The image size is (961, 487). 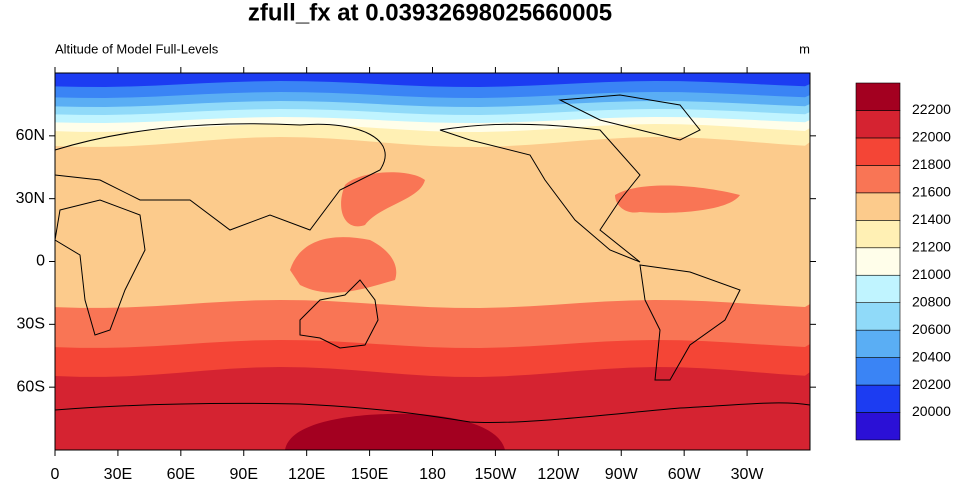 What do you see at coordinates (931, 219) in the screenshot?
I see `colorbar-label: 21400` at bounding box center [931, 219].